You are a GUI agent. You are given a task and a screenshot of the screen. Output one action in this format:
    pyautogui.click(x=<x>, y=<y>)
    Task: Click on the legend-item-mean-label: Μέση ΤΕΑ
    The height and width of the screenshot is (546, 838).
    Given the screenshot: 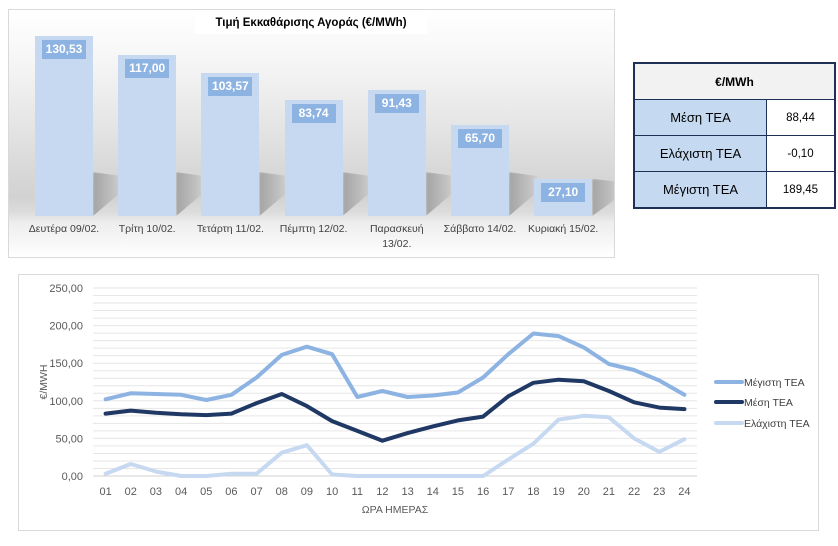 What is the action you would take?
    pyautogui.click(x=768, y=403)
    